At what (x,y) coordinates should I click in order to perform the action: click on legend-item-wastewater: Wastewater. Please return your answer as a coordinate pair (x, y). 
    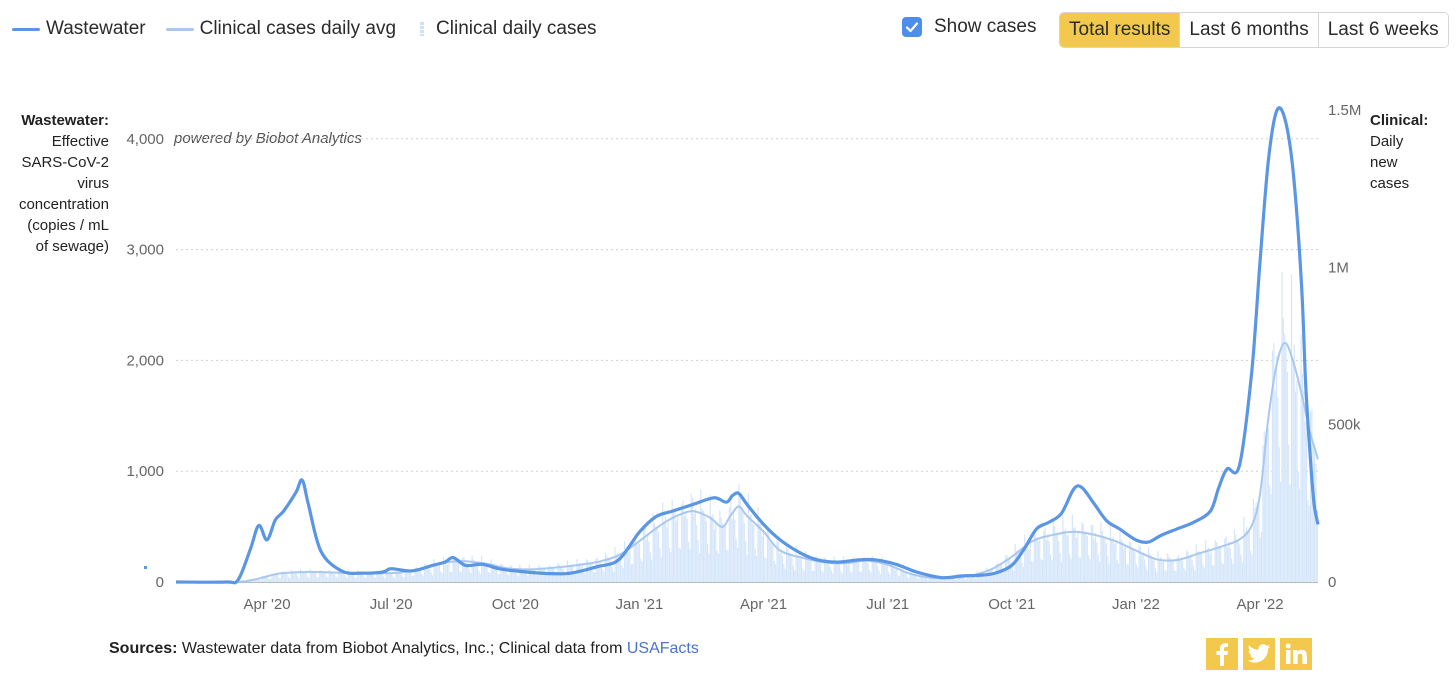
    Looking at the image, I should click on (79, 29).